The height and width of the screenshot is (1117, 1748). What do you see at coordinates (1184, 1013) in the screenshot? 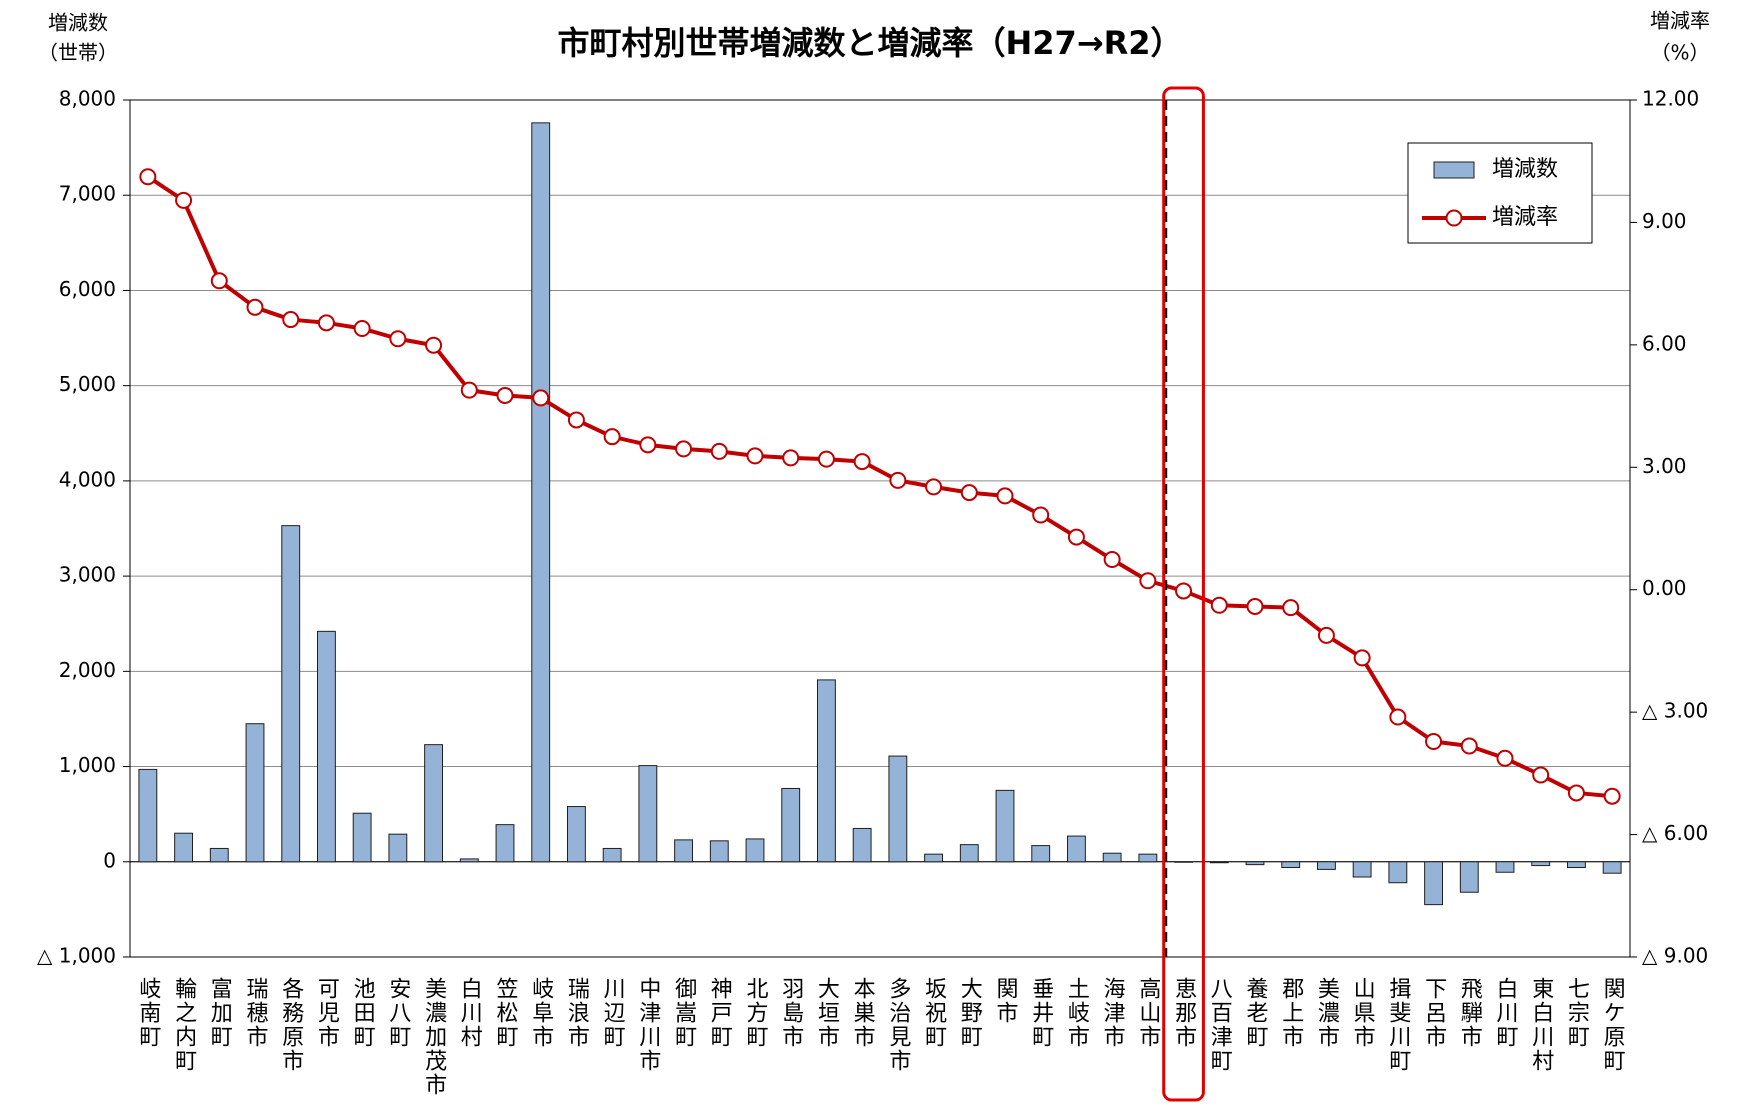
I see `x-tick-label: 恵那市` at bounding box center [1184, 1013].